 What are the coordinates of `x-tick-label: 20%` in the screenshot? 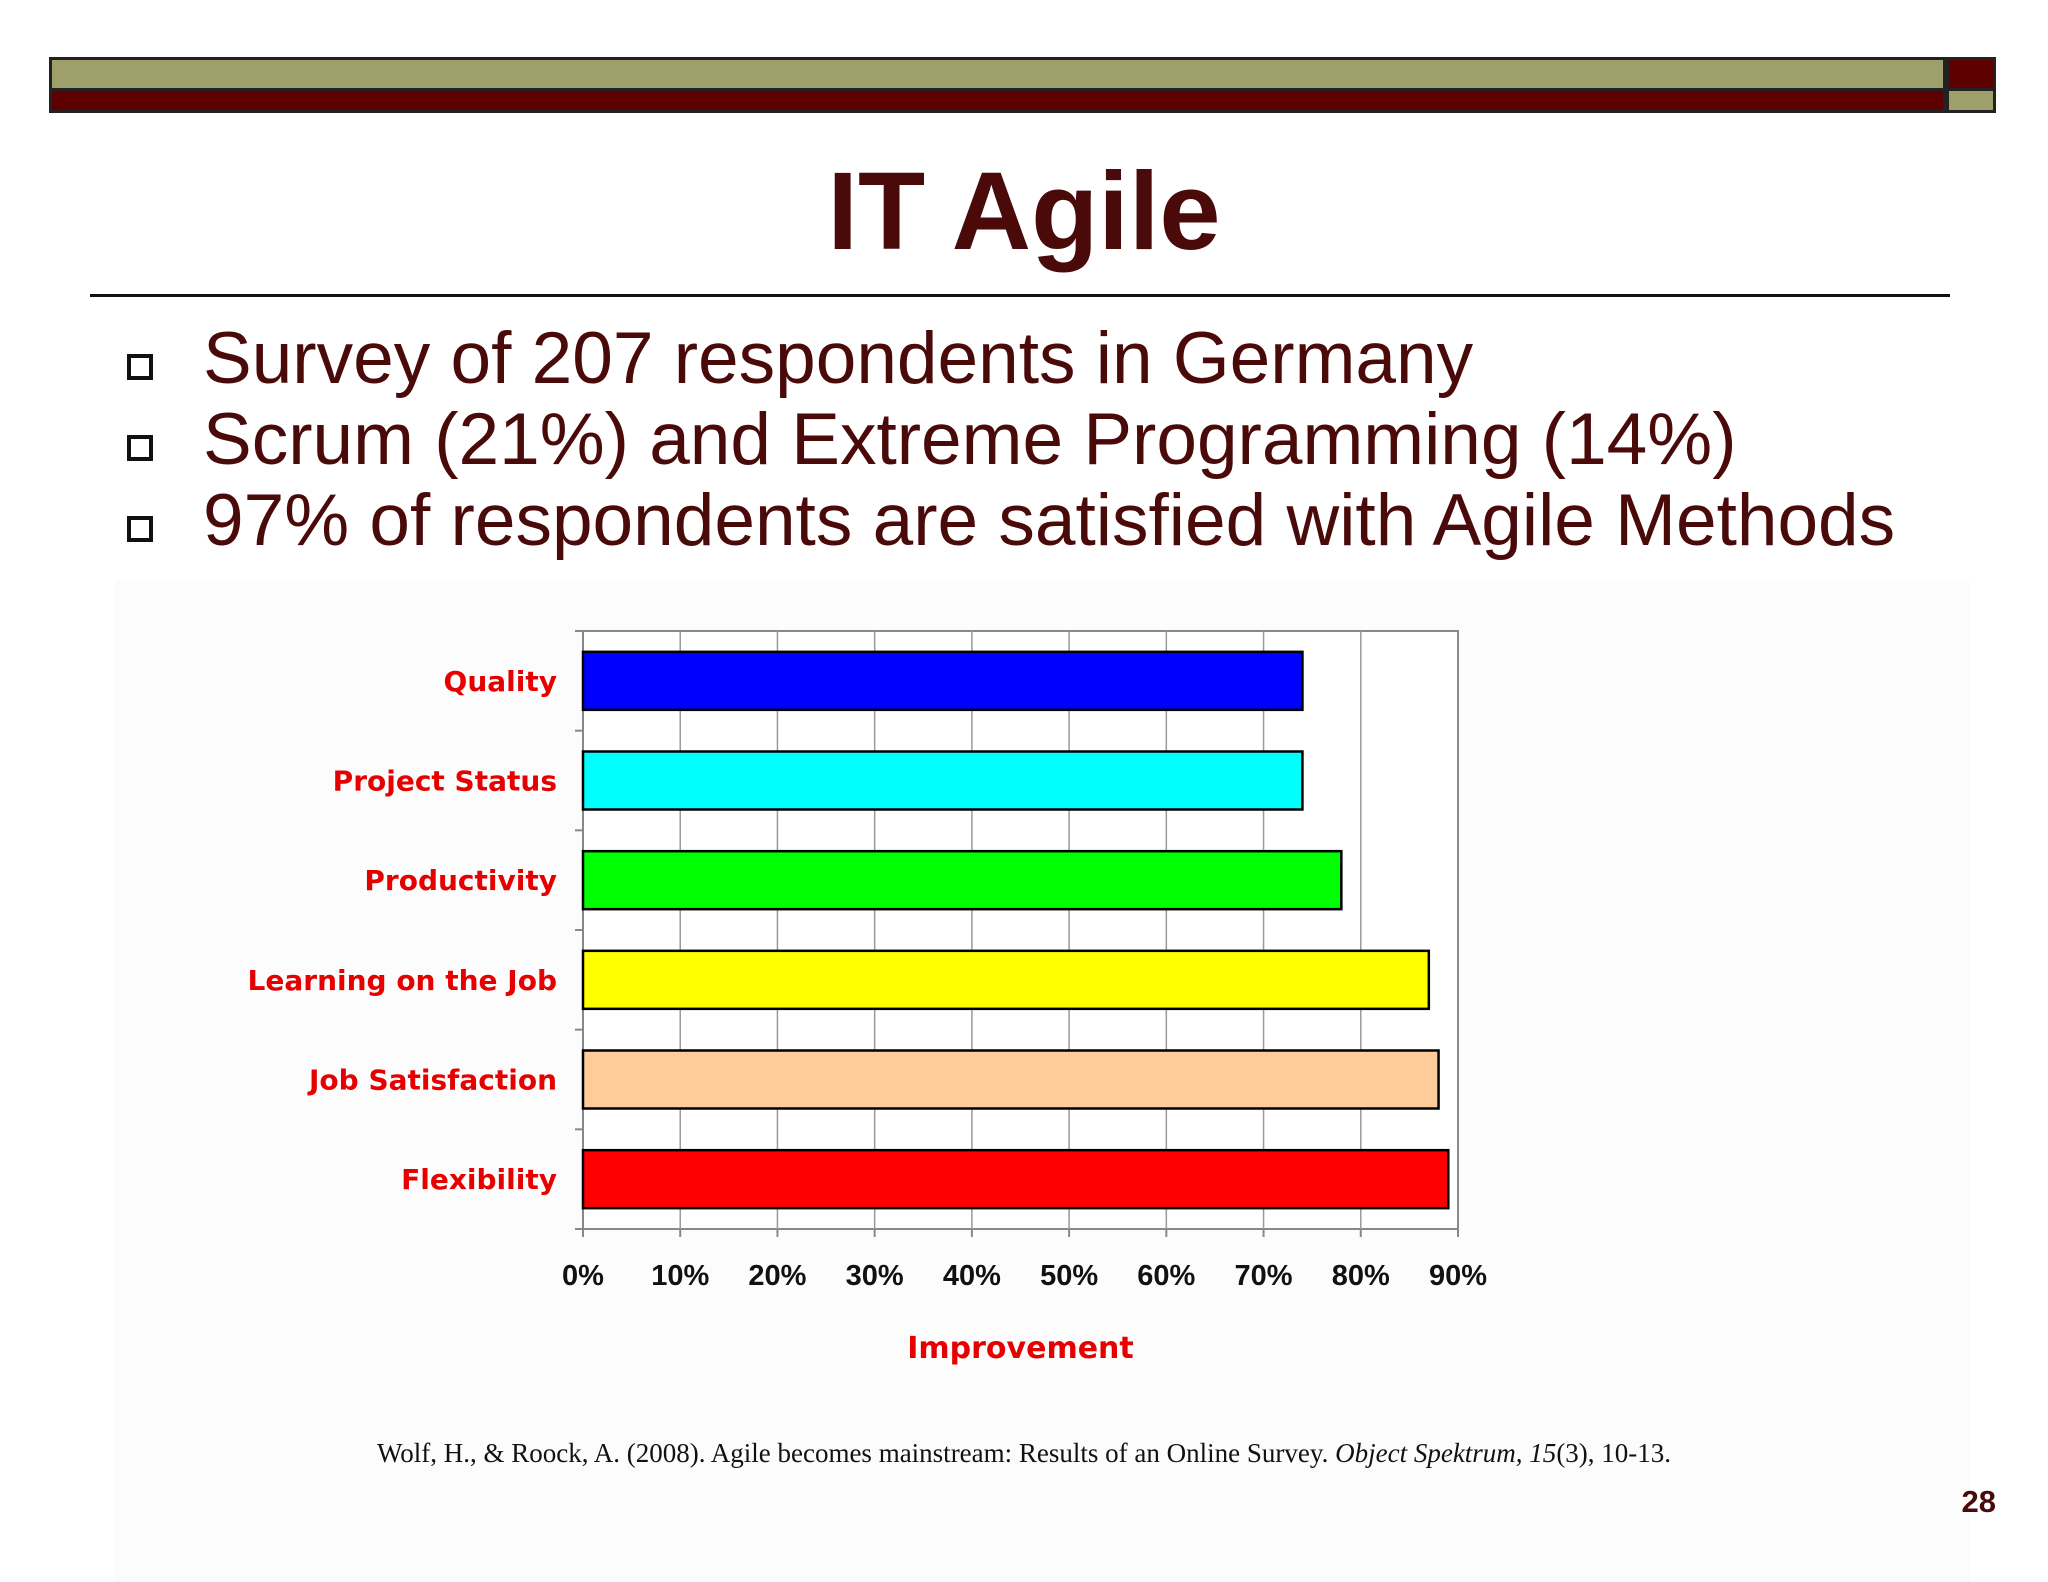 It's located at (777, 1276).